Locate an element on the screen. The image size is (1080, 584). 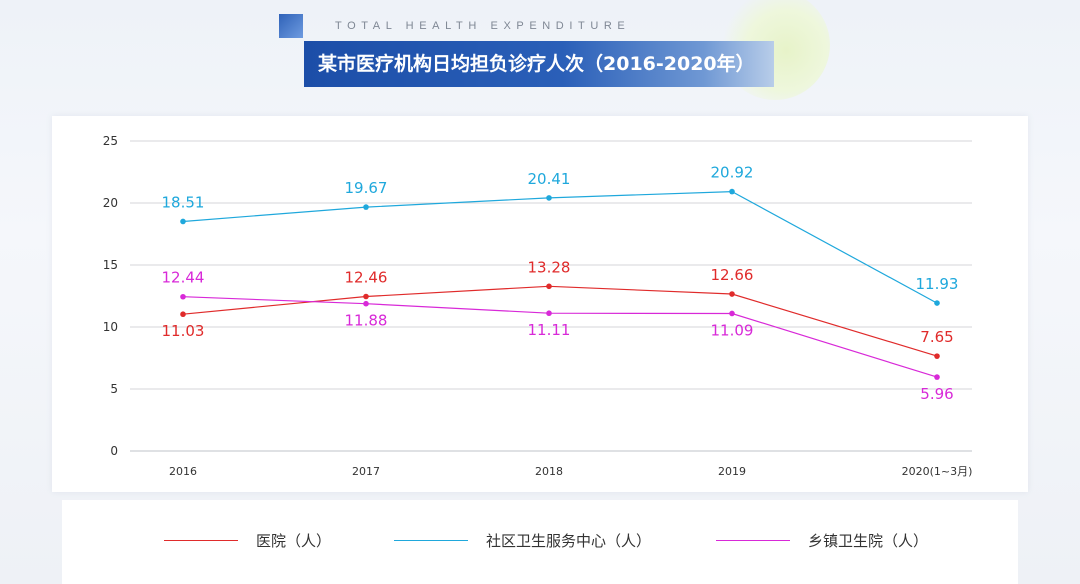
data-label: 7.65 is located at coordinates (936, 337).